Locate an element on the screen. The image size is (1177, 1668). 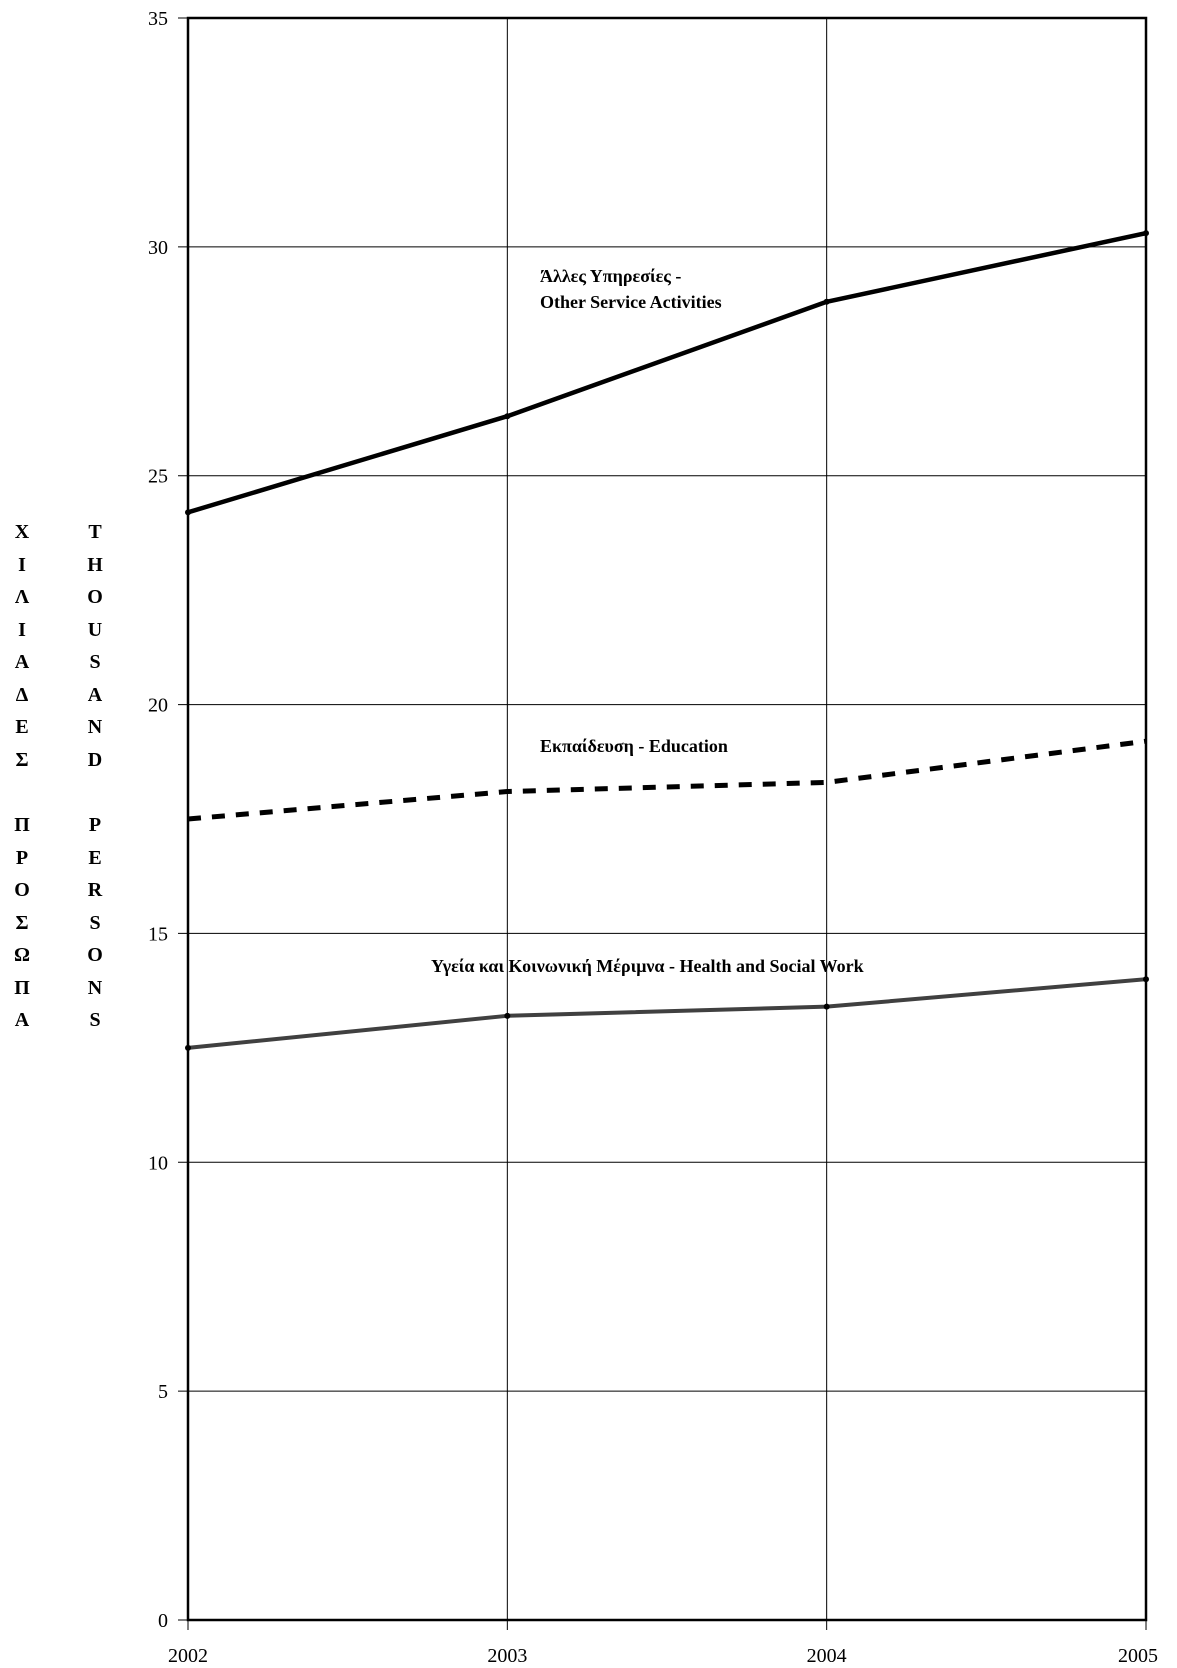
y-axis-label-char: D is located at coordinates (95, 759).